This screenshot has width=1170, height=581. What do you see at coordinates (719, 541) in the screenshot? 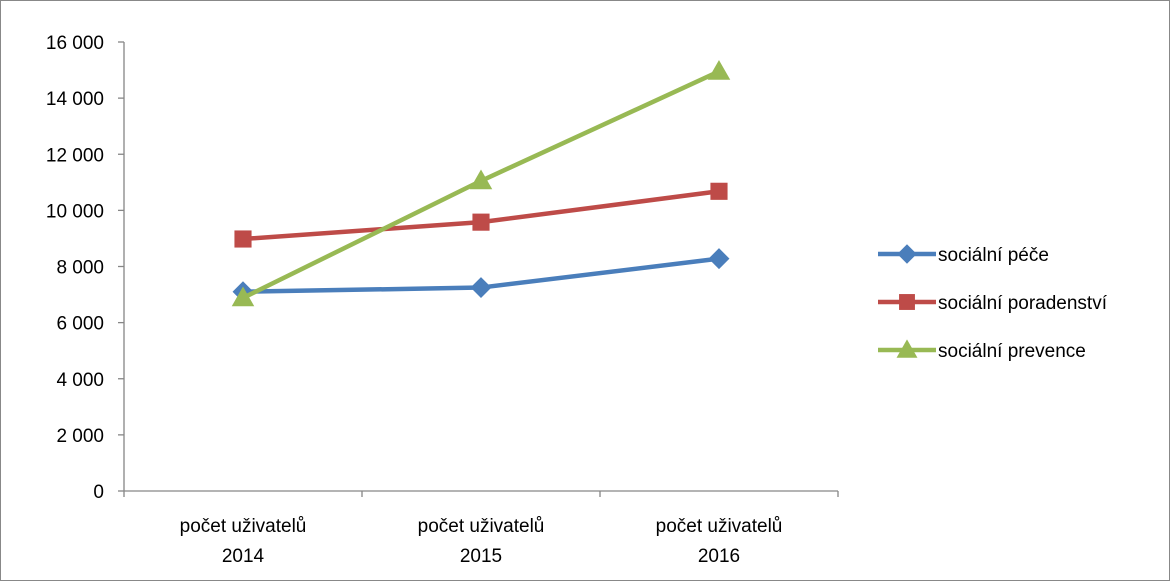
I see `x-tick-label: počet uživatelů 2016` at bounding box center [719, 541].